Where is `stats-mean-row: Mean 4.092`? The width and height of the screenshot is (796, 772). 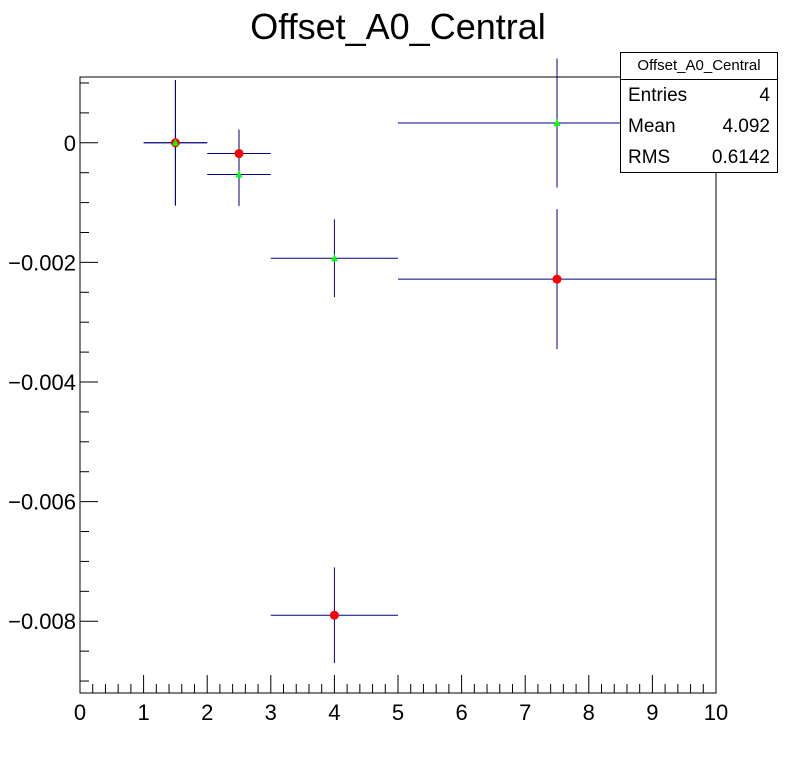 stats-mean-row: Mean 4.092 is located at coordinates (699, 126).